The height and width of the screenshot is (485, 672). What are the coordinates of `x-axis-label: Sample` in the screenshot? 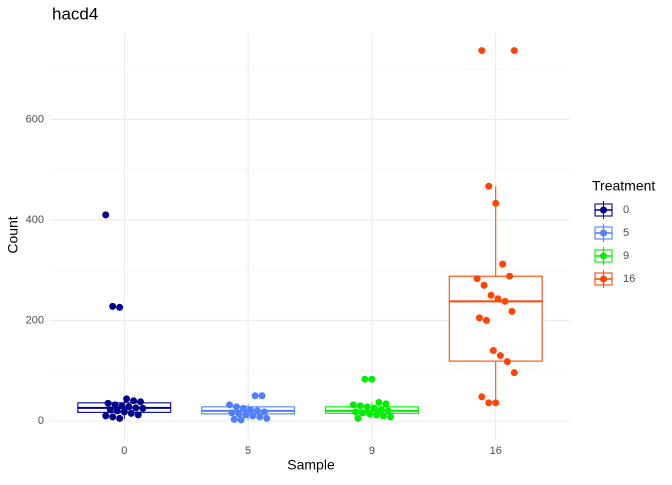 It's located at (311, 465).